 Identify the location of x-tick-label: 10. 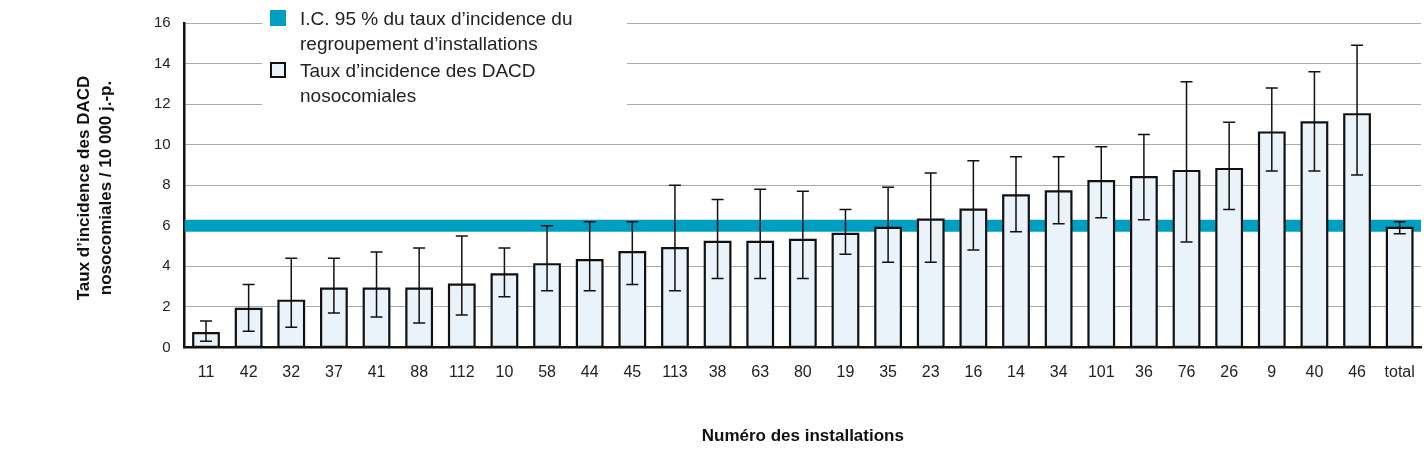
(504, 372).